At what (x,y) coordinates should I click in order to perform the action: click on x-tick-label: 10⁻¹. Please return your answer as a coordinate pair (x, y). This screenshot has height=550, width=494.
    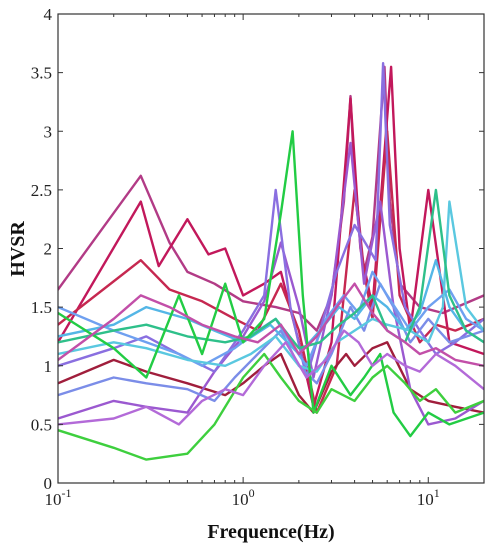
    Looking at the image, I should click on (58, 497).